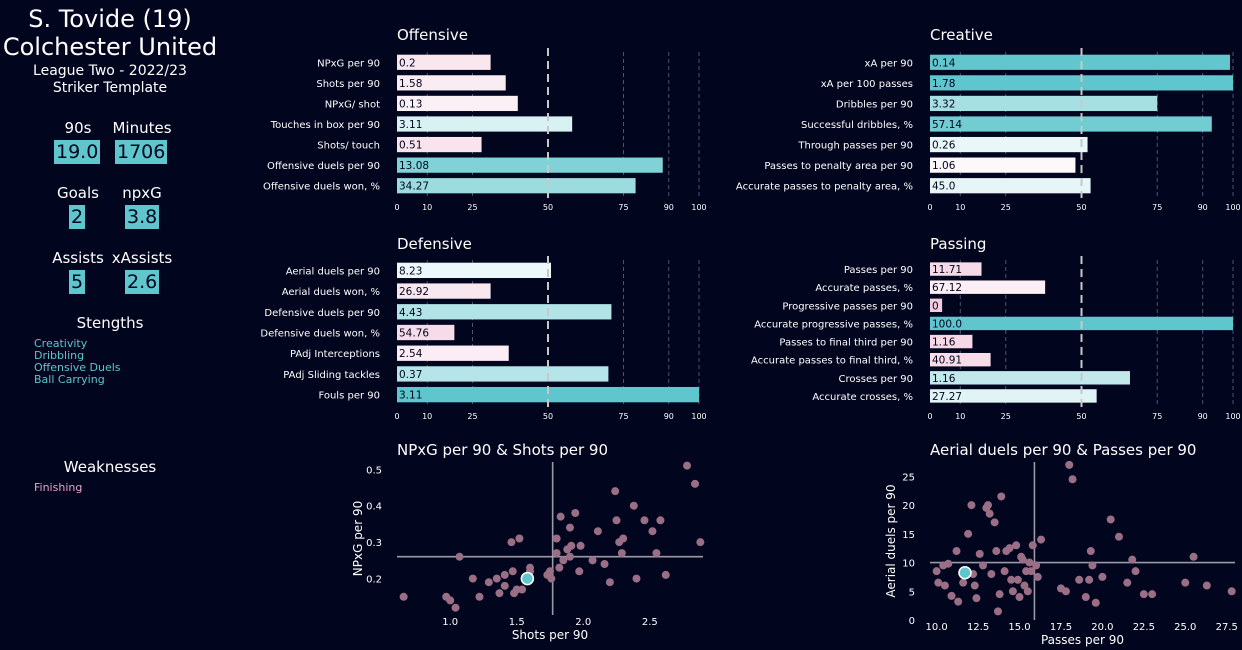  Describe the element at coordinates (410, 84) in the screenshot. I see `data-label: 1.58` at that location.